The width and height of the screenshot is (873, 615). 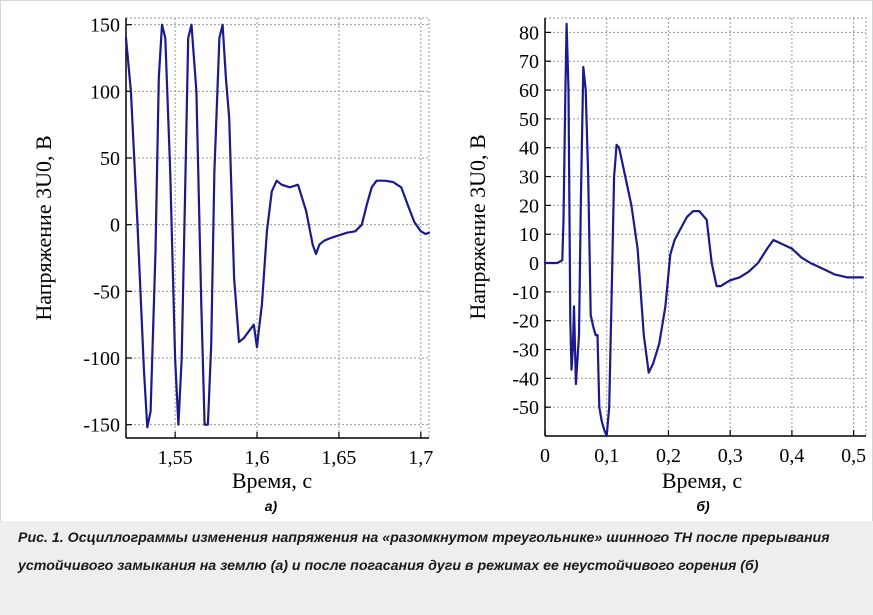 What do you see at coordinates (175, 458) in the screenshot?
I see `x-tick-label: 1,55` at bounding box center [175, 458].